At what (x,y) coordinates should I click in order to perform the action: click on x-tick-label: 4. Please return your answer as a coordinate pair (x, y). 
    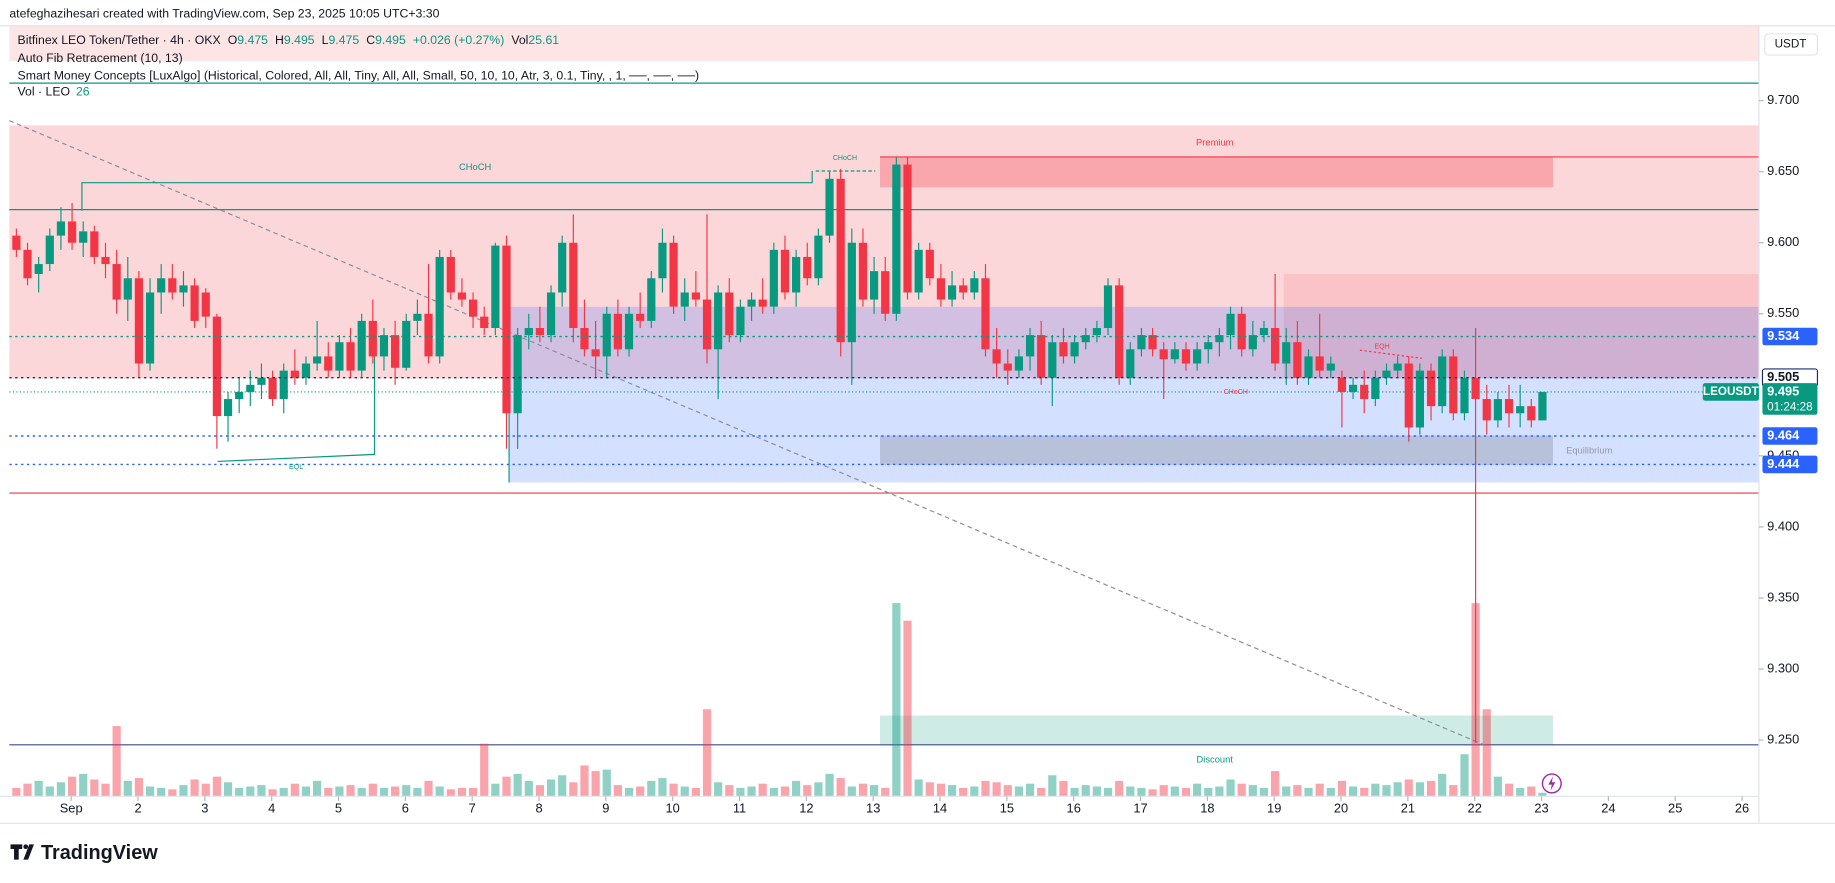
    Looking at the image, I should click on (271, 808).